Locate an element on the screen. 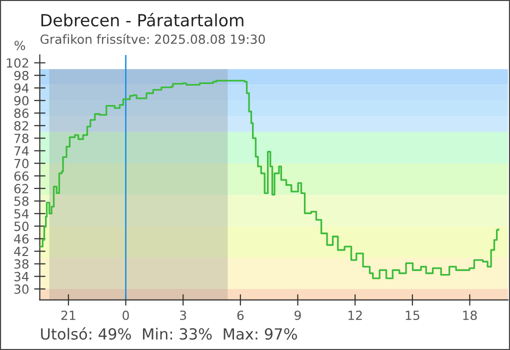 The width and height of the screenshot is (510, 350). x-tick-label: 9 is located at coordinates (297, 315).